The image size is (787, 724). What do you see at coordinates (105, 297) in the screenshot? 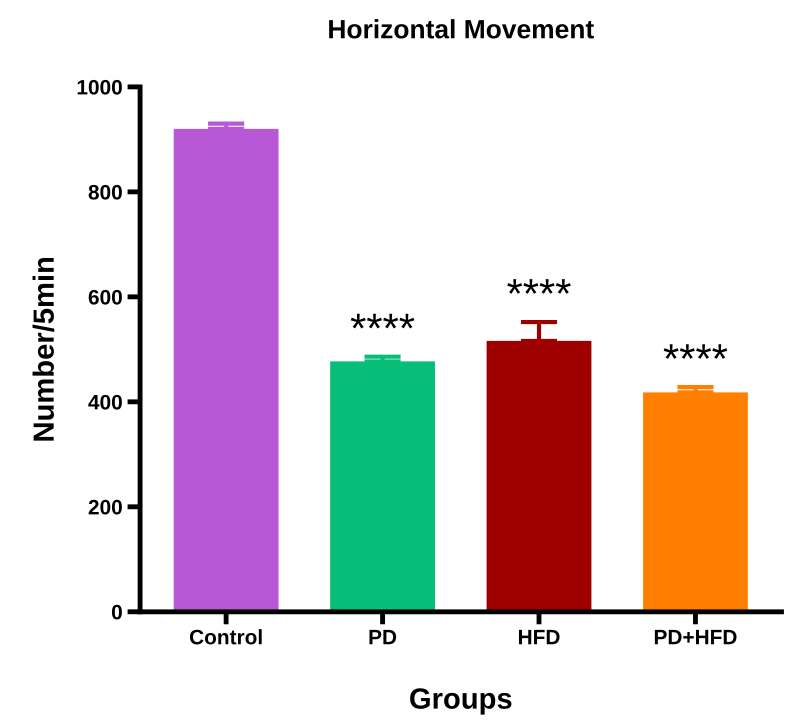
I see `y-tick-label: 600` at bounding box center [105, 297].